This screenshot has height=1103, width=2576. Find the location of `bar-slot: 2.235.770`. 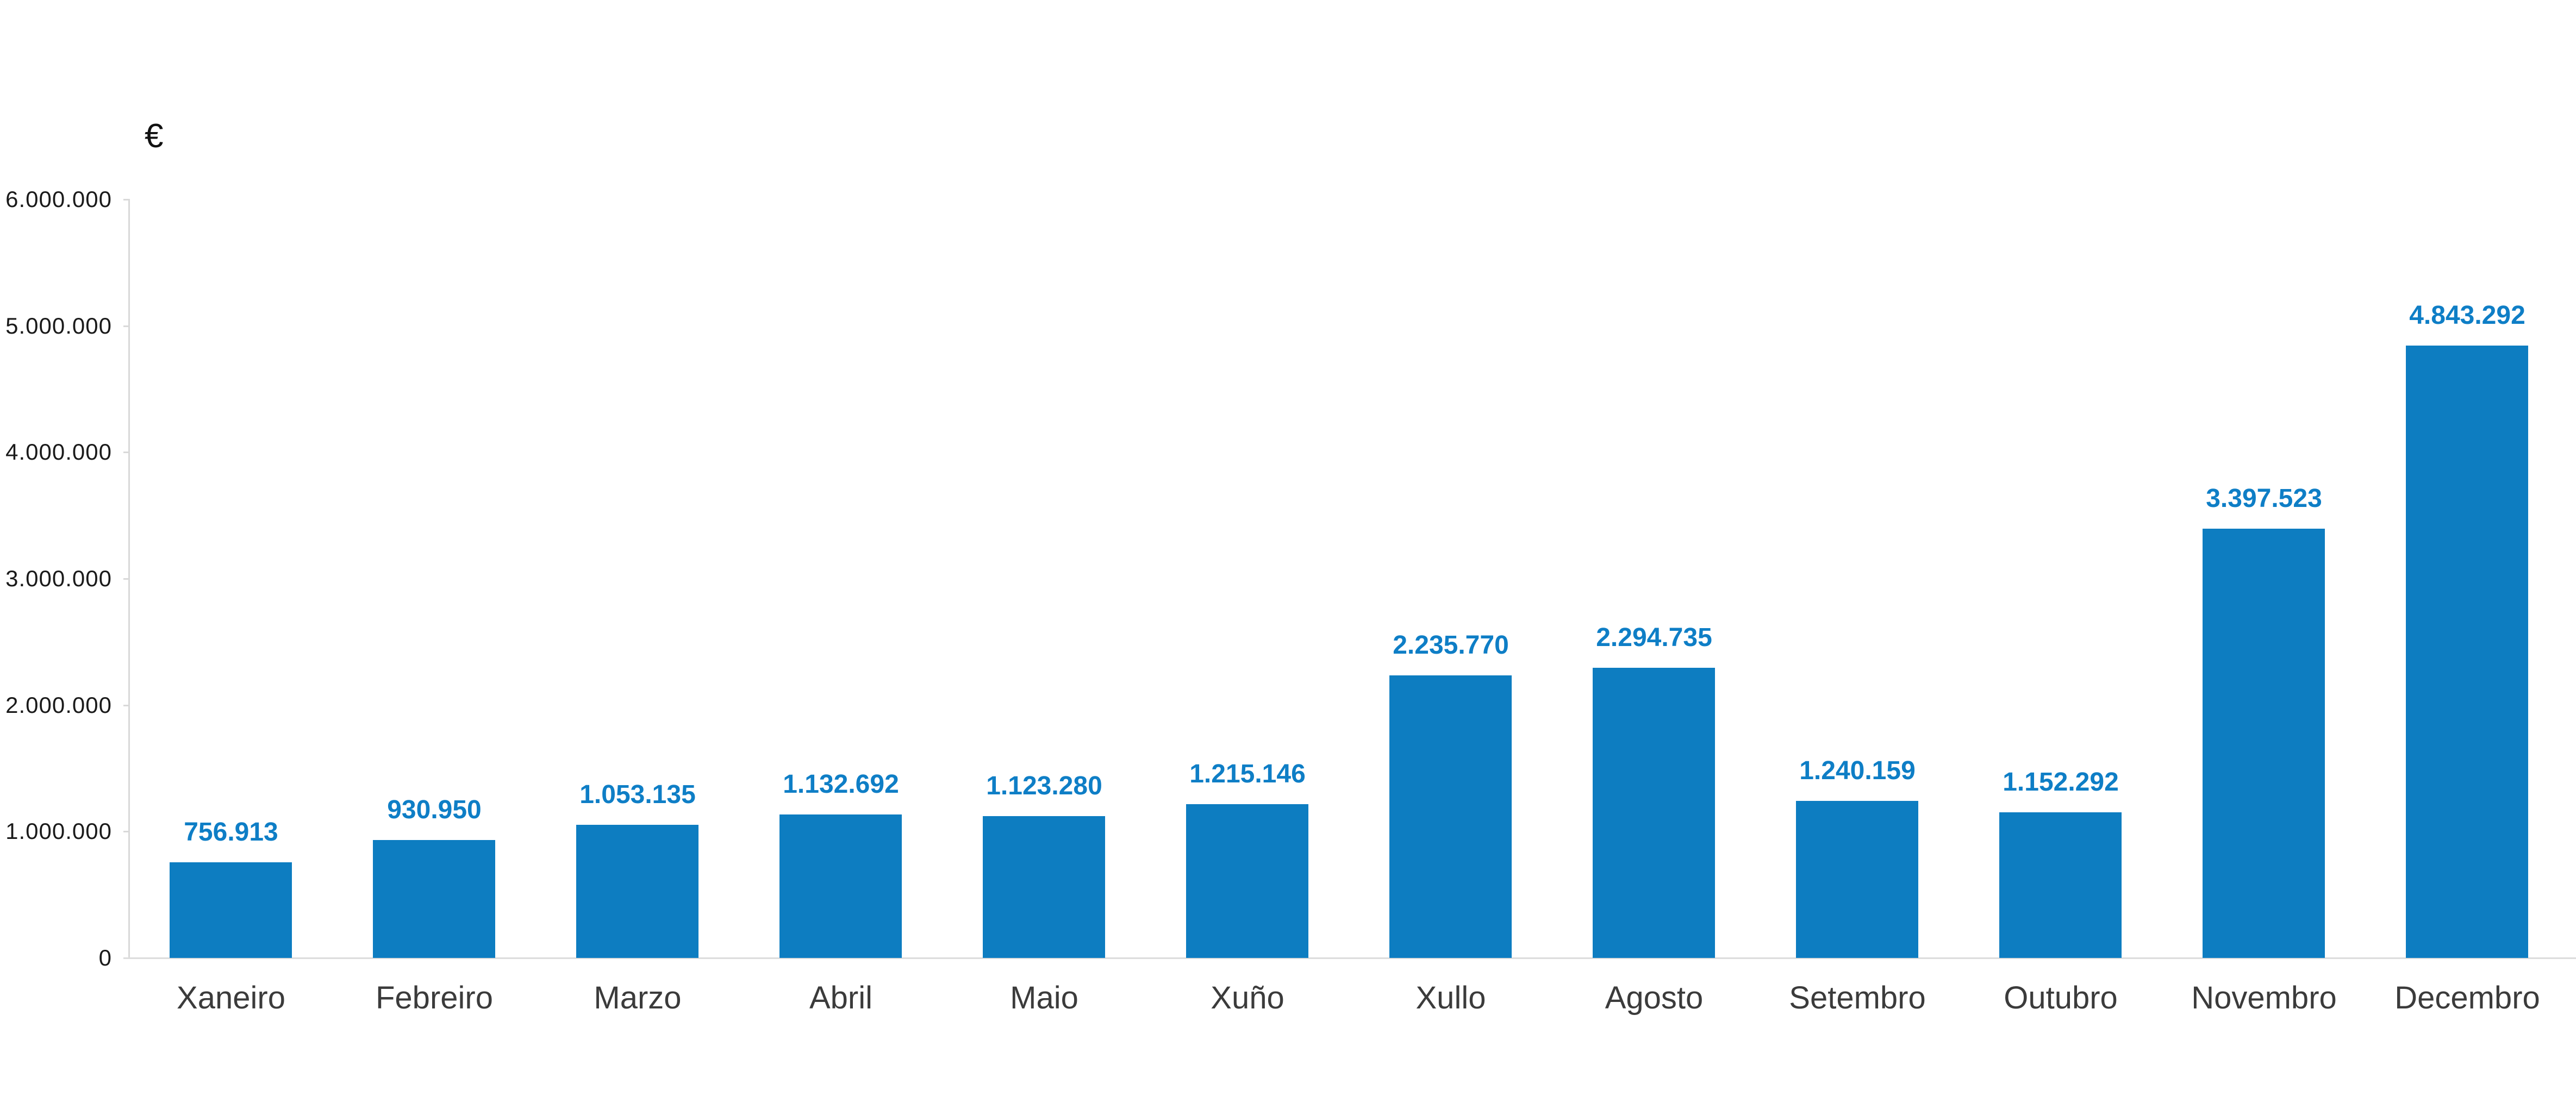

bar-slot: 2.235.770 is located at coordinates (1450, 578).